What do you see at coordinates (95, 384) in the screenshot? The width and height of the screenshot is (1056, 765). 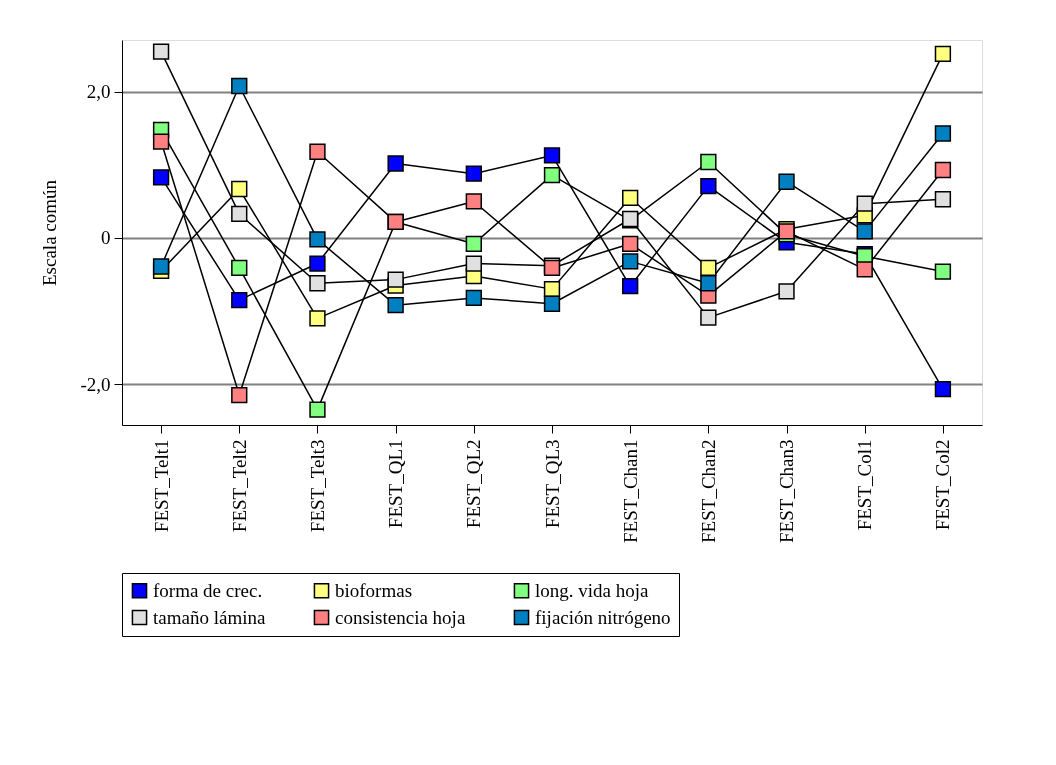 I see `y-tick-label: -2,0` at bounding box center [95, 384].